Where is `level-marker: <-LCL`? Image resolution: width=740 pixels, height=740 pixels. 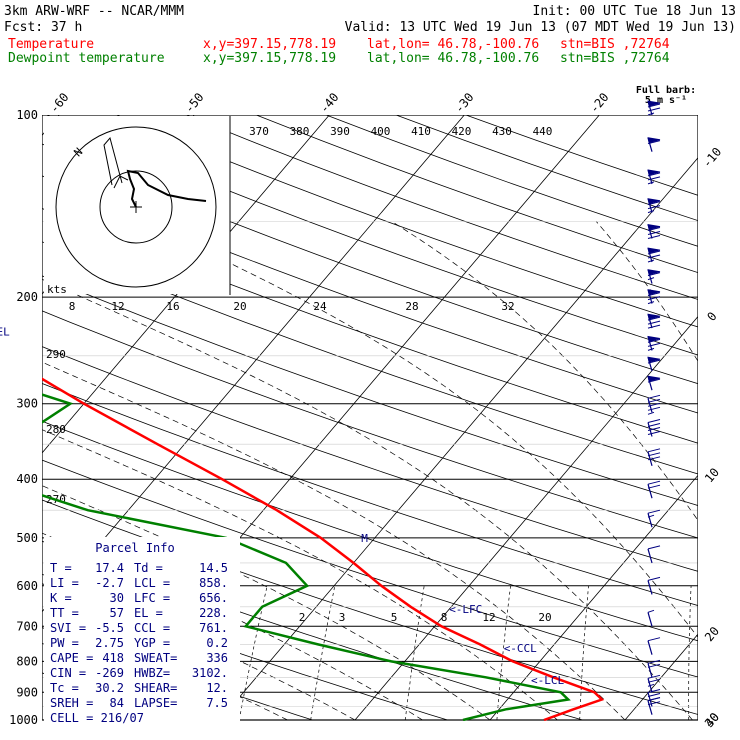 level-marker: <-LCL is located at coordinates (547, 680).